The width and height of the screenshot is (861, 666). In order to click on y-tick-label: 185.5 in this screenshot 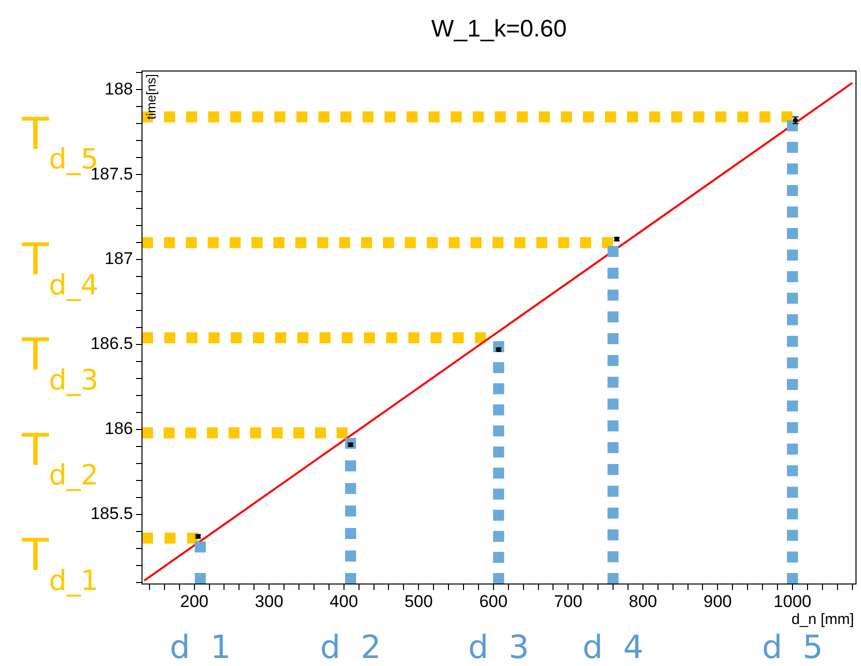, I will do `click(111, 514)`.